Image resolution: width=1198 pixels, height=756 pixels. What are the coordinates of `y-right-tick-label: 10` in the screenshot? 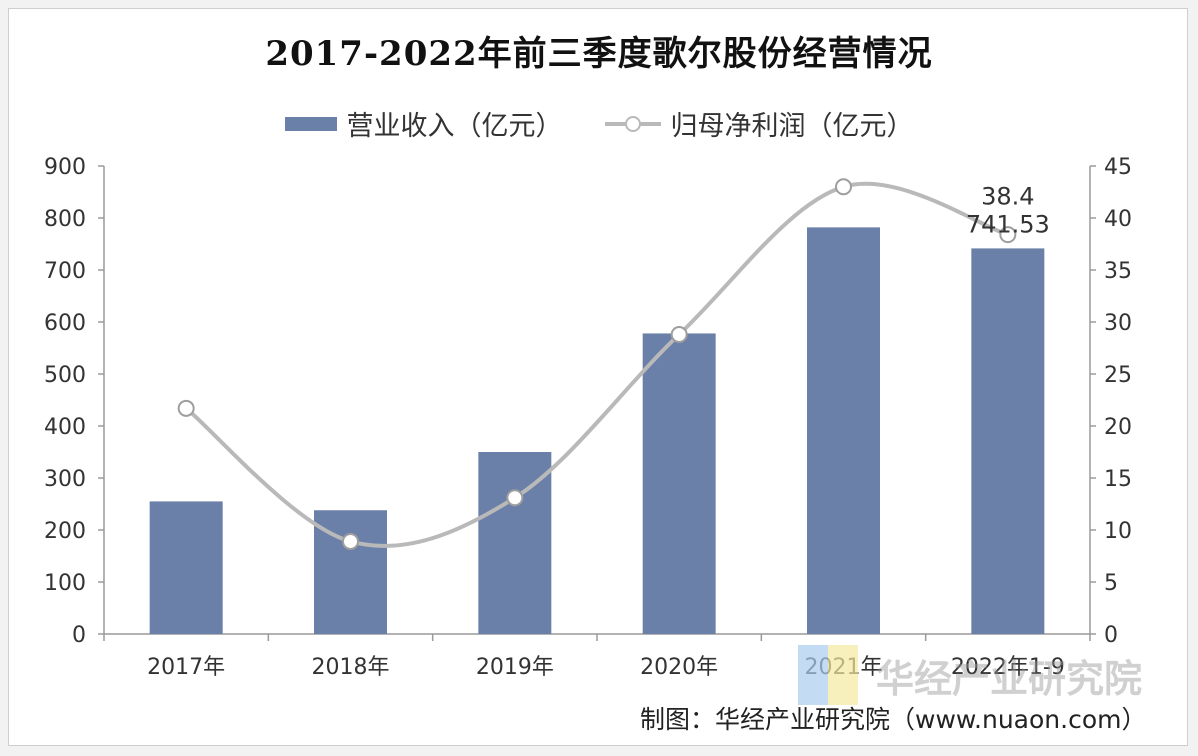 It's located at (1118, 531).